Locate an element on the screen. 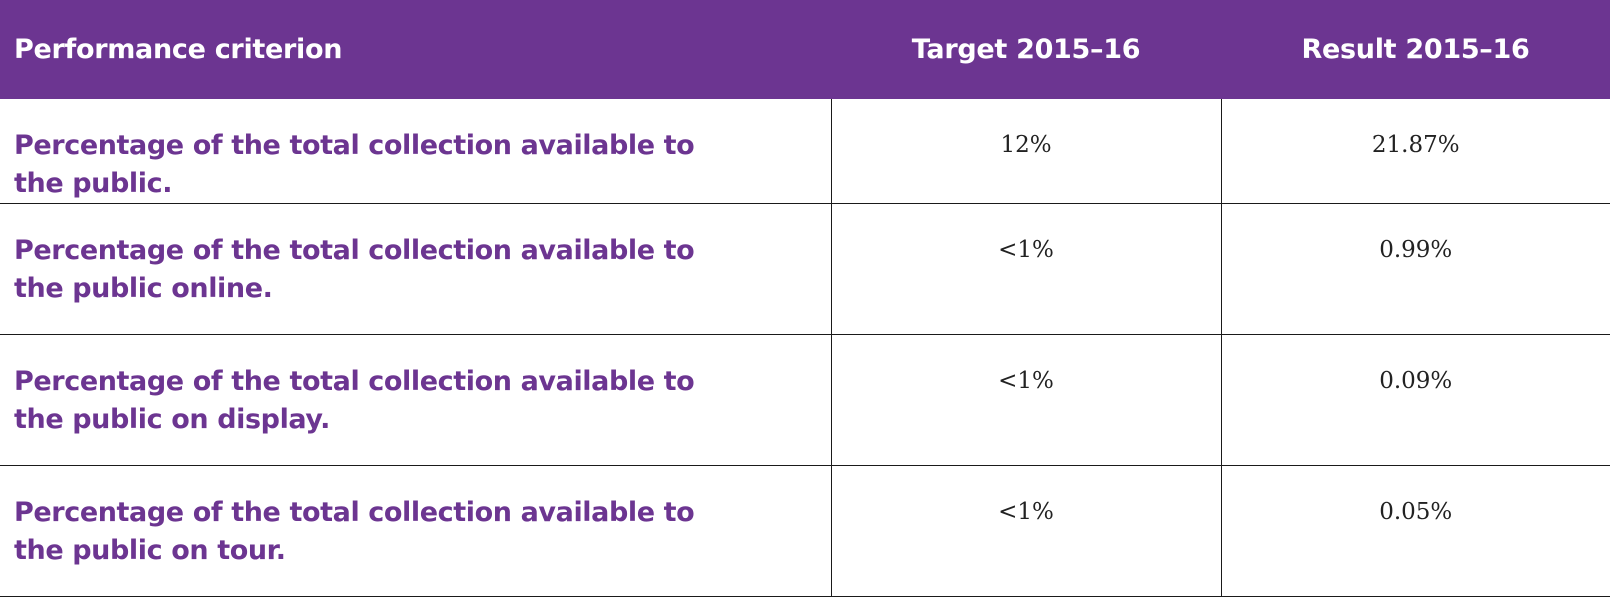 This screenshot has width=1610, height=597. header-result: Result 2015–16 is located at coordinates (1415, 49).